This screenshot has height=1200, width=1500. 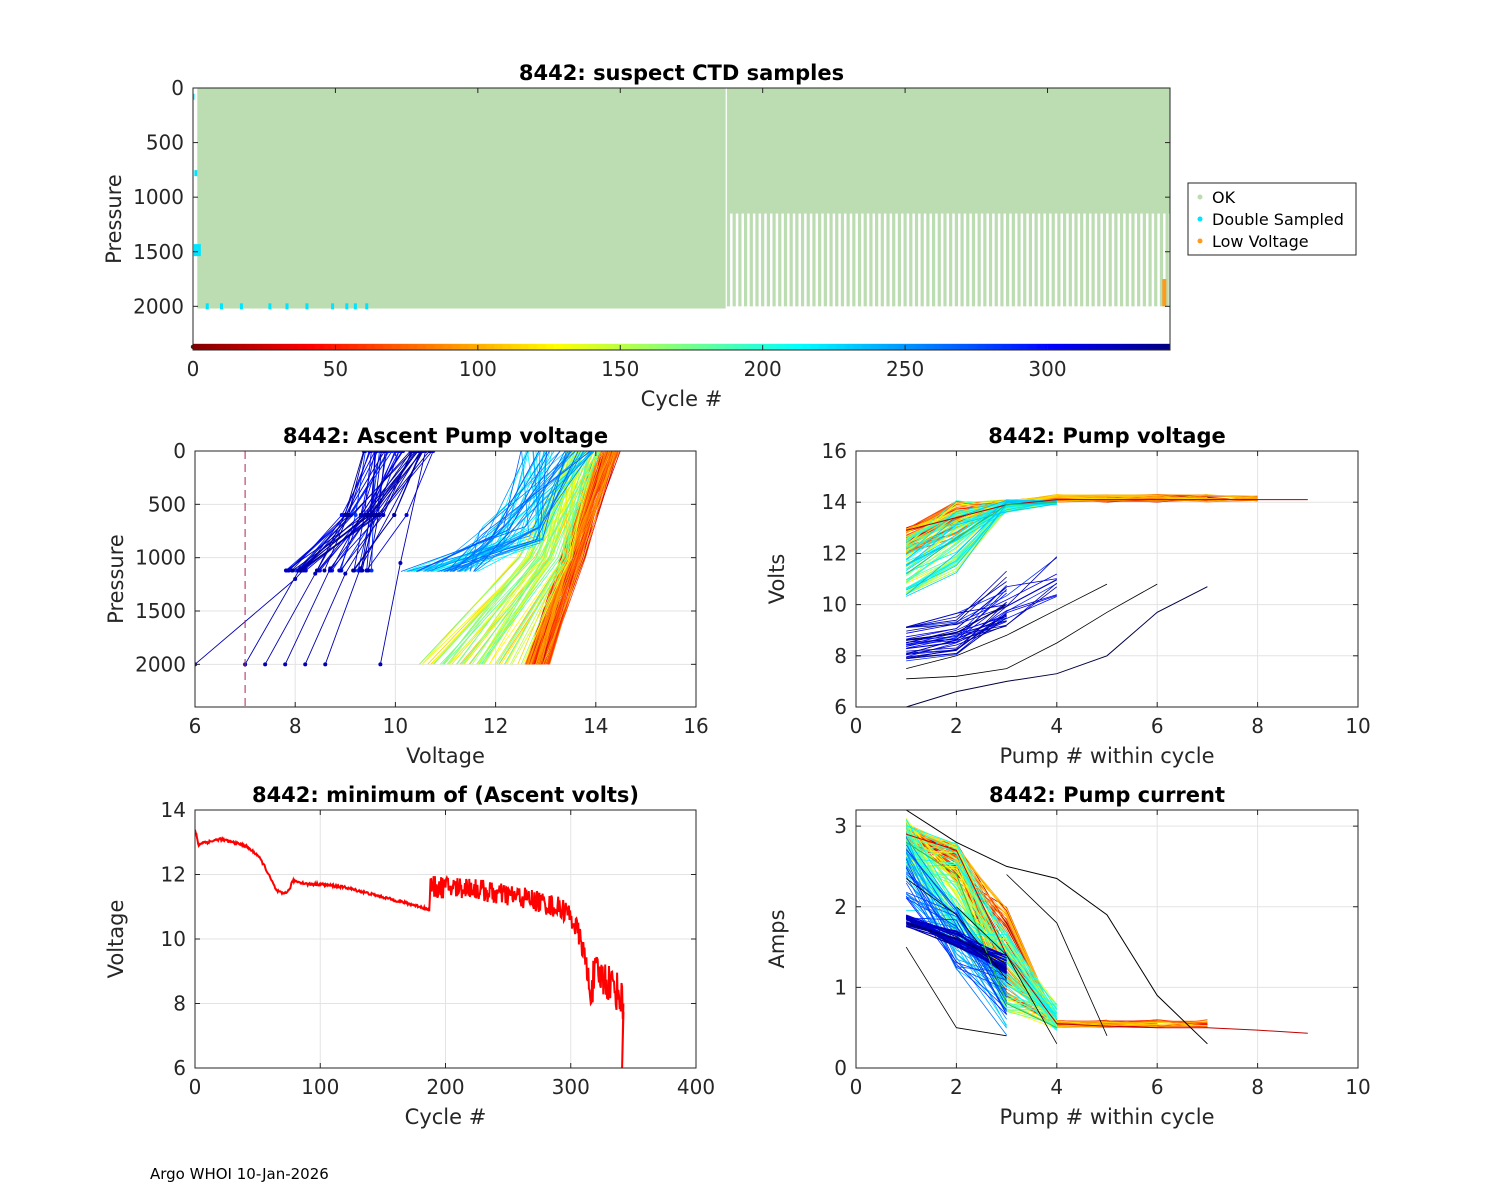 I want to click on minv-ytick-label: 6, so click(x=179, y=1068).